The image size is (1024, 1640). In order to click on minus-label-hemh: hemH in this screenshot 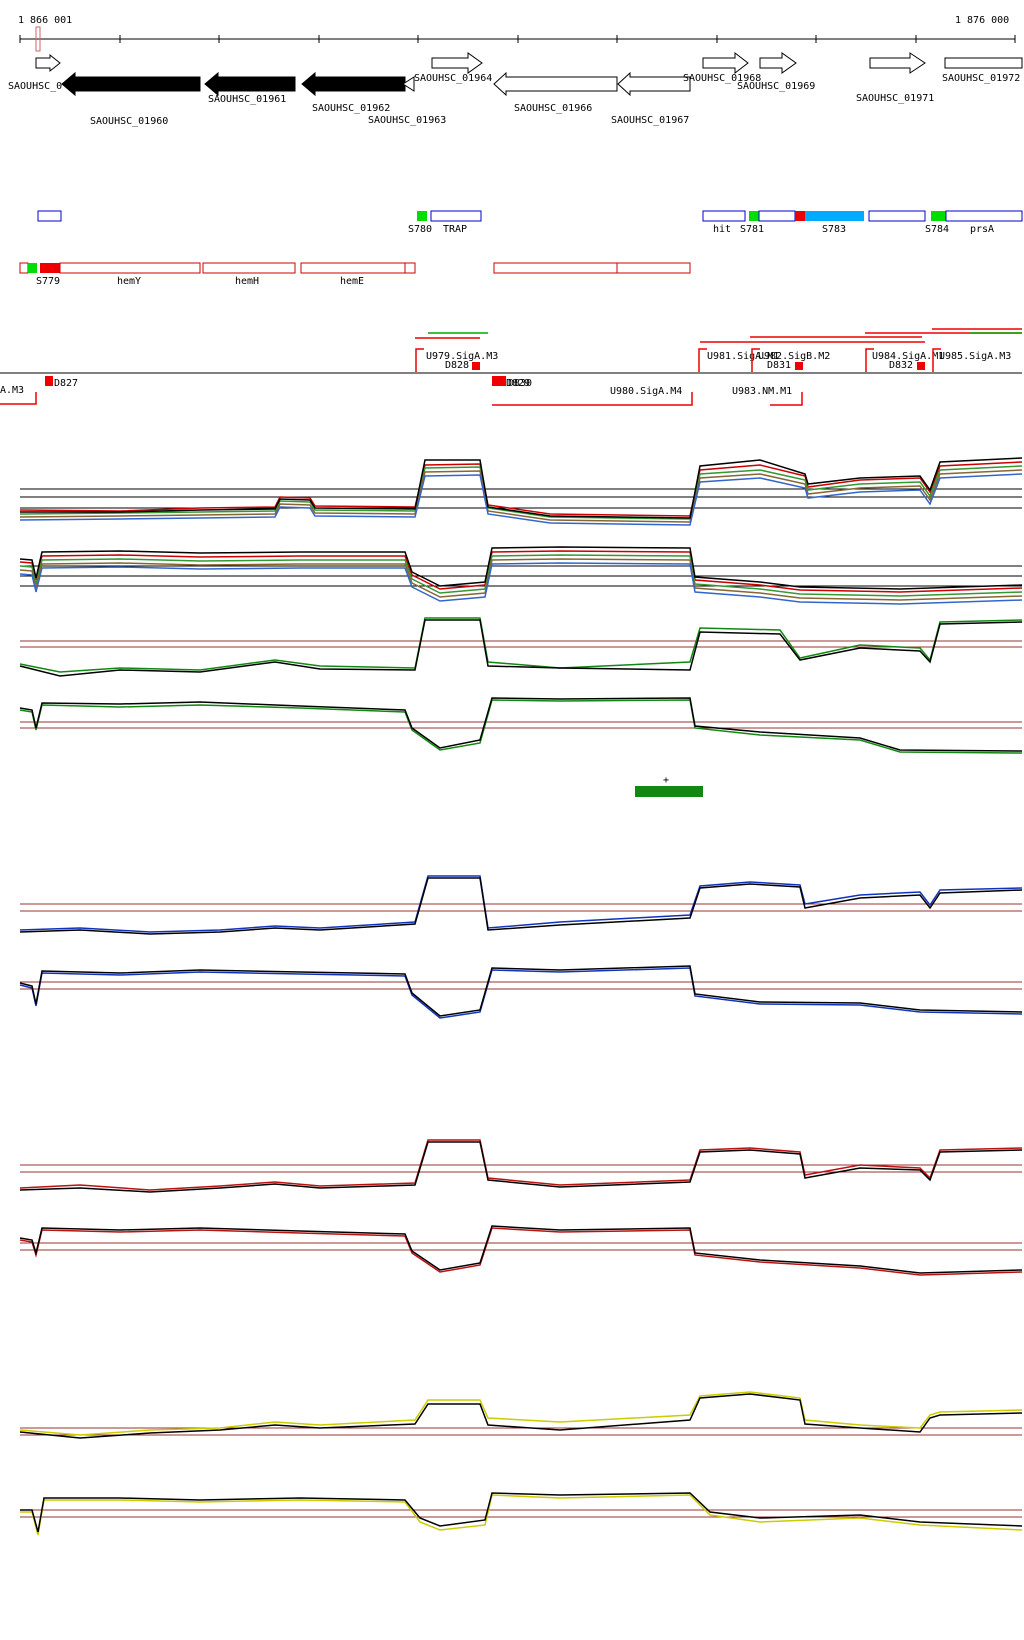, I will do `click(247, 281)`.